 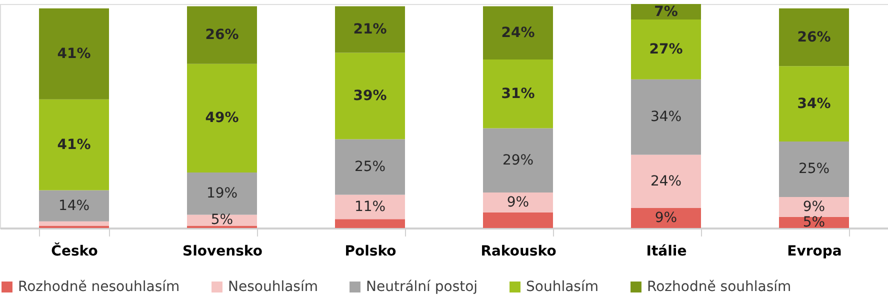 I want to click on data-label: 39%, so click(x=370, y=96).